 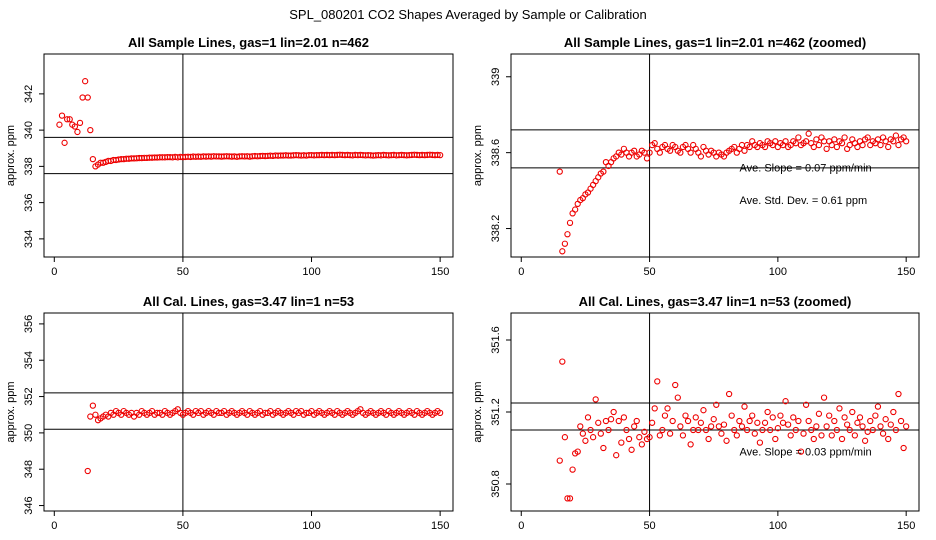 What do you see at coordinates (29, 130) in the screenshot?
I see `y-tick-label: 340` at bounding box center [29, 130].